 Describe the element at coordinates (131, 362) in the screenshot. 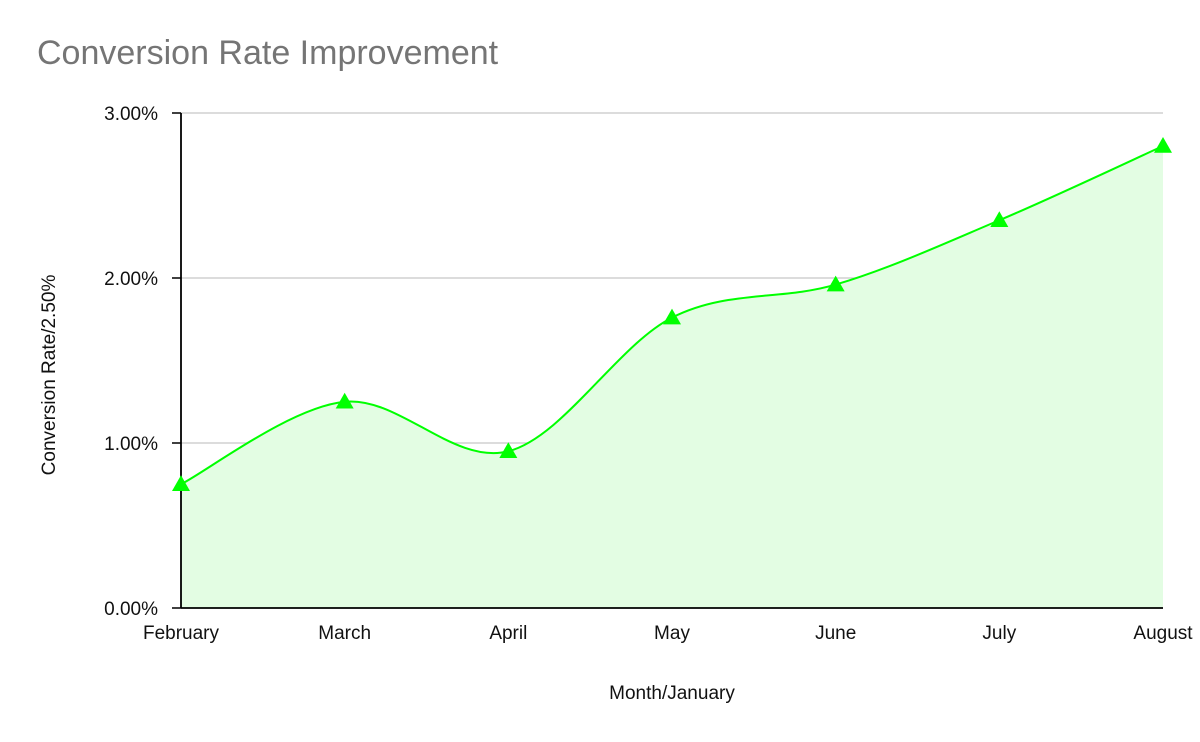

I see `y-tick-labels: 0.00% 1.00% 2.00% 3.00%` at that location.